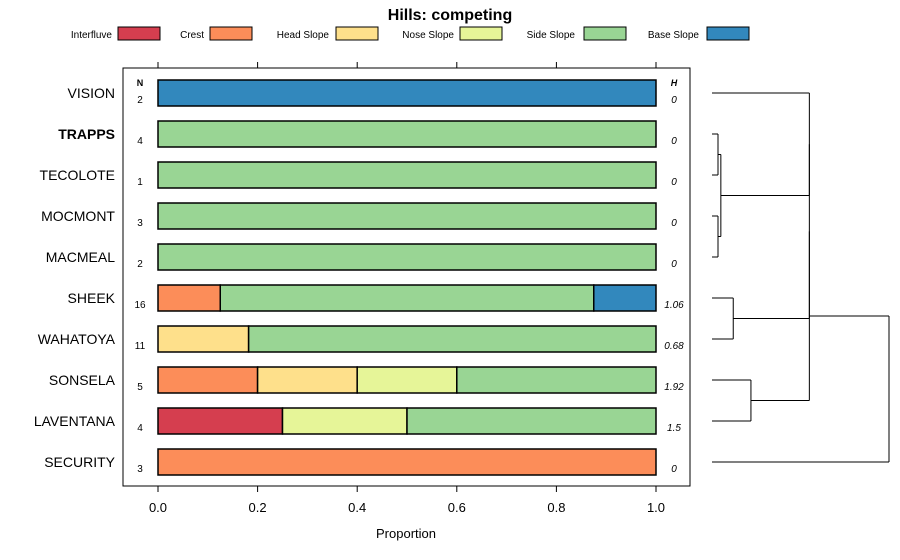 Image resolution: width=900 pixels, height=560 pixels. Describe the element at coordinates (258, 507) in the screenshot. I see `x-tick-label: 0.2` at that location.